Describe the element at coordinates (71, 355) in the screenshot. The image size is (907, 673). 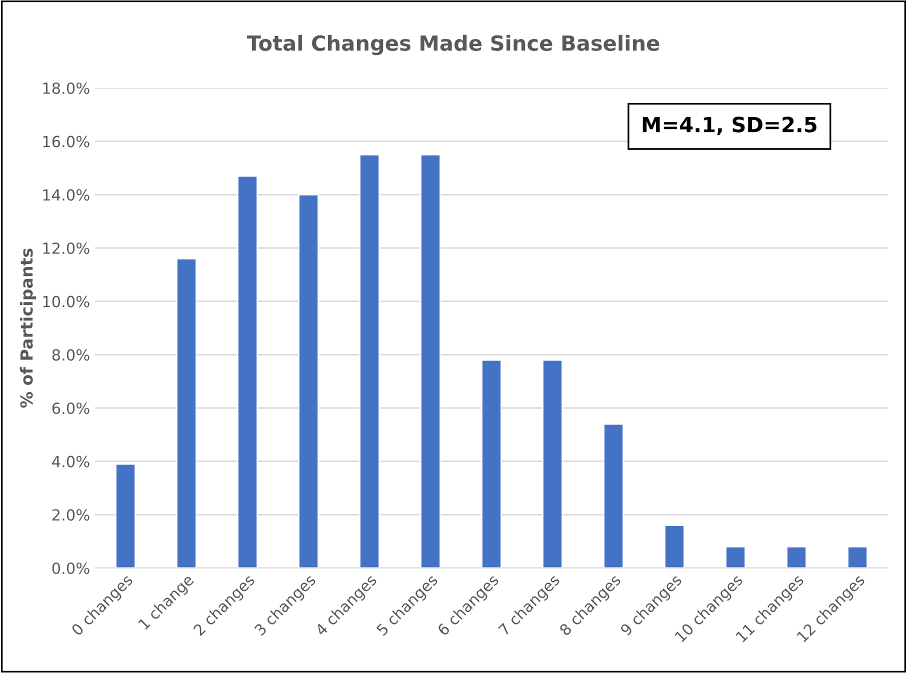
I see `y-tick-label: 8.0%` at that location.